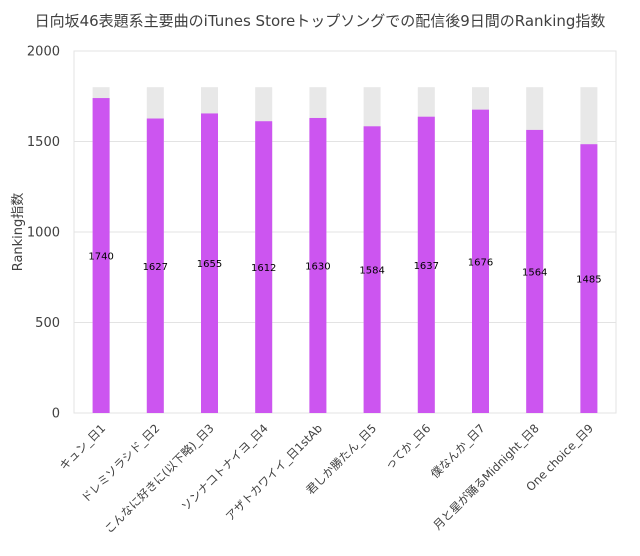 The width and height of the screenshot is (640, 556). Describe the element at coordinates (159, 478) in the screenshot. I see `x-tick-label: こんなに好きに(以下略)_日3` at that location.